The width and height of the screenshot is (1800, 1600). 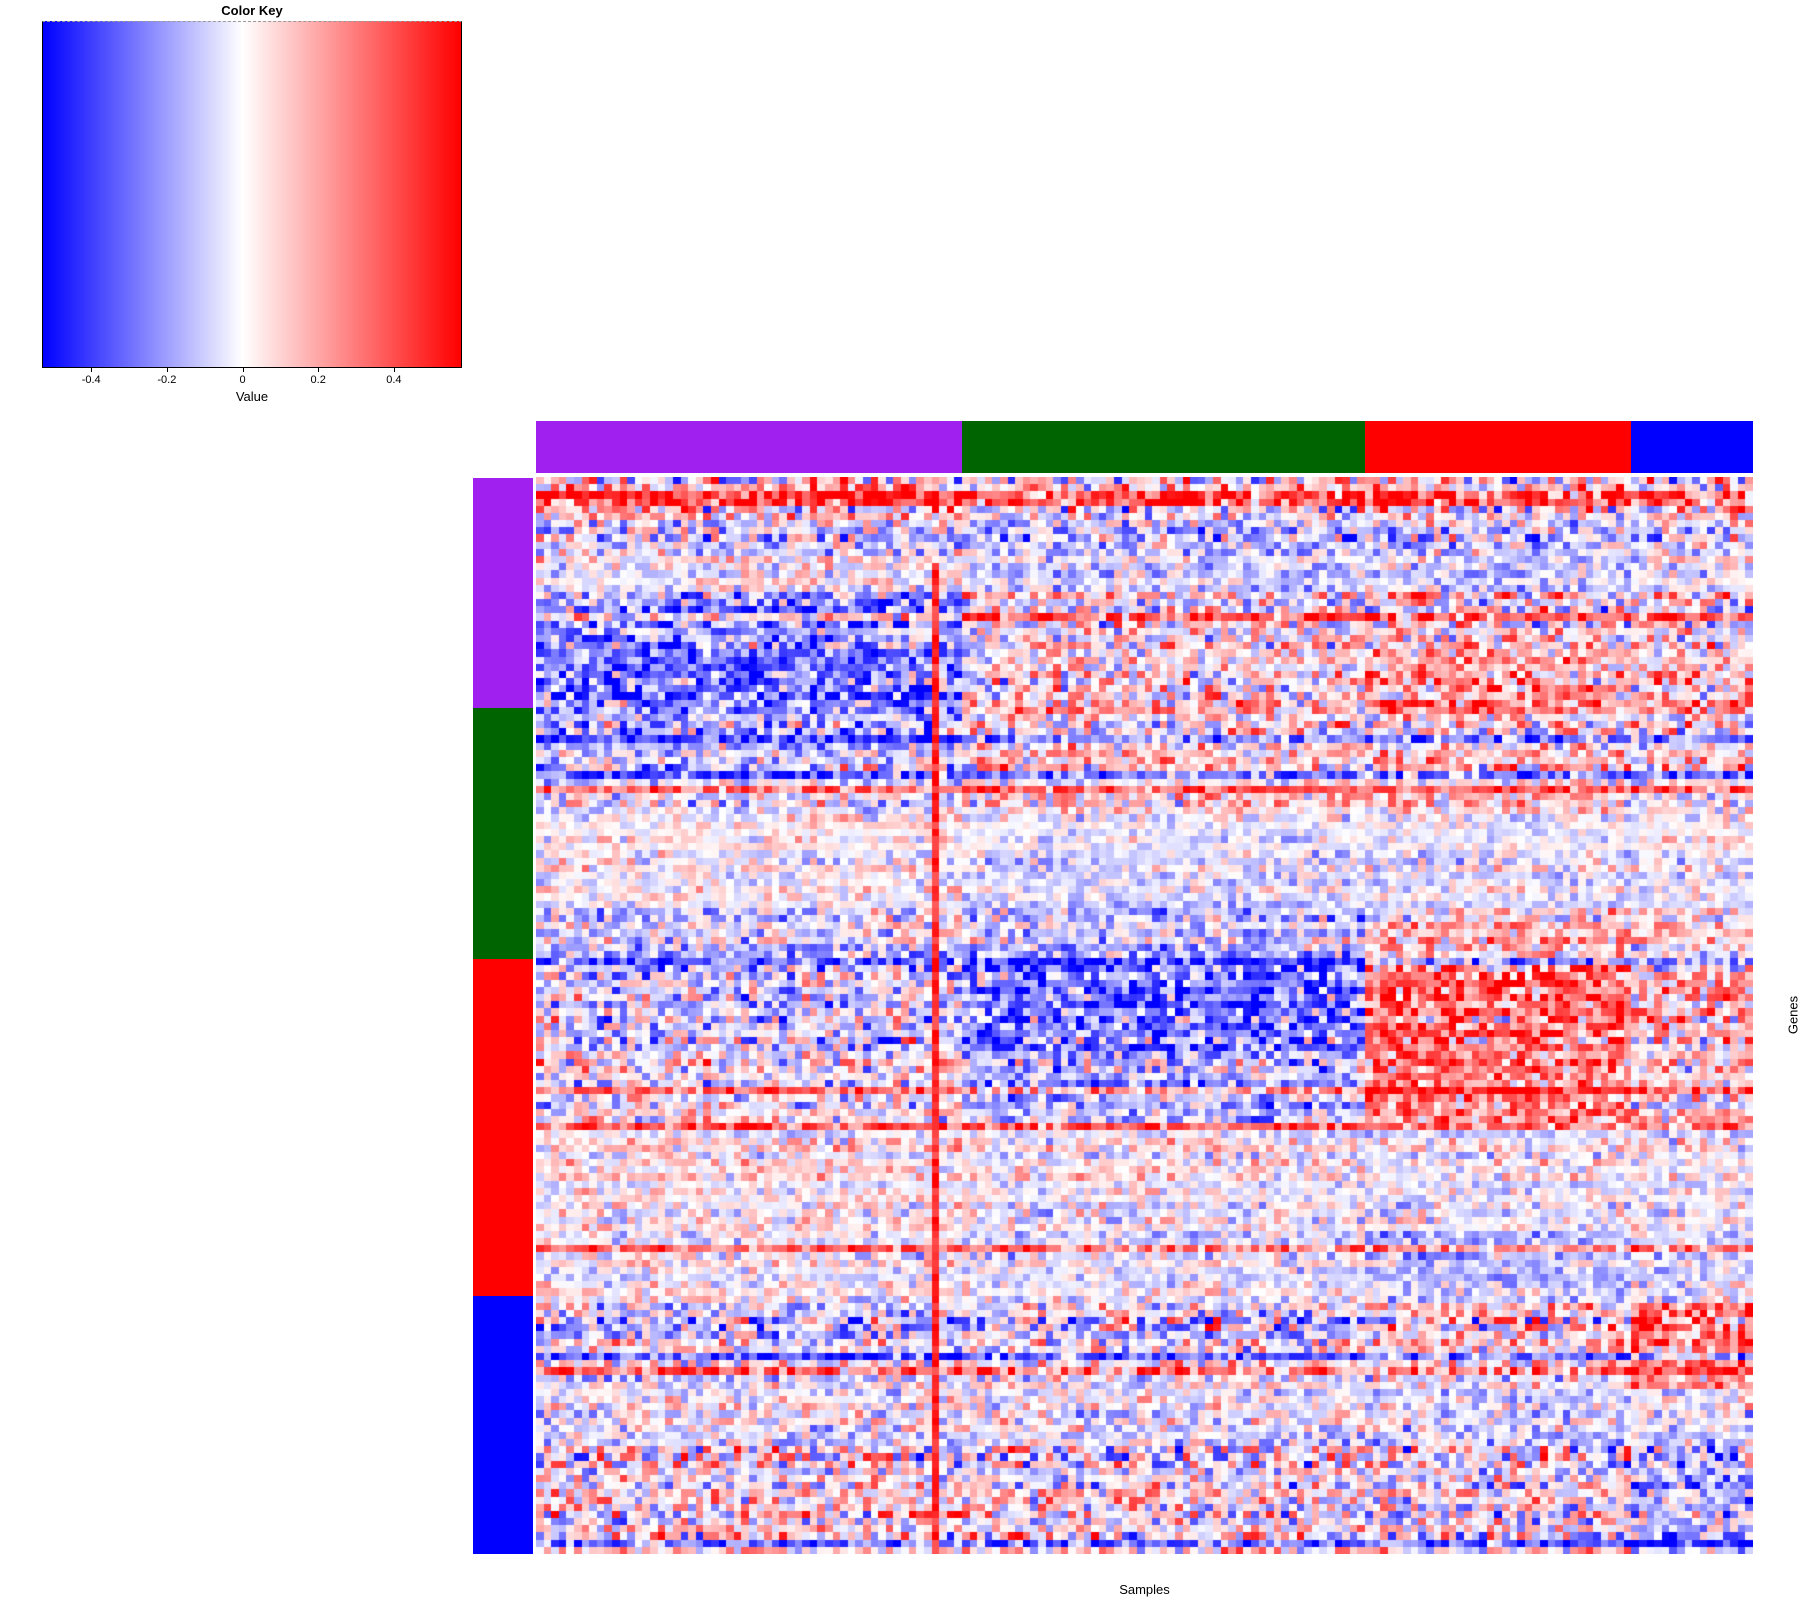 What do you see at coordinates (749, 447) in the screenshot?
I see `column-group-purple` at bounding box center [749, 447].